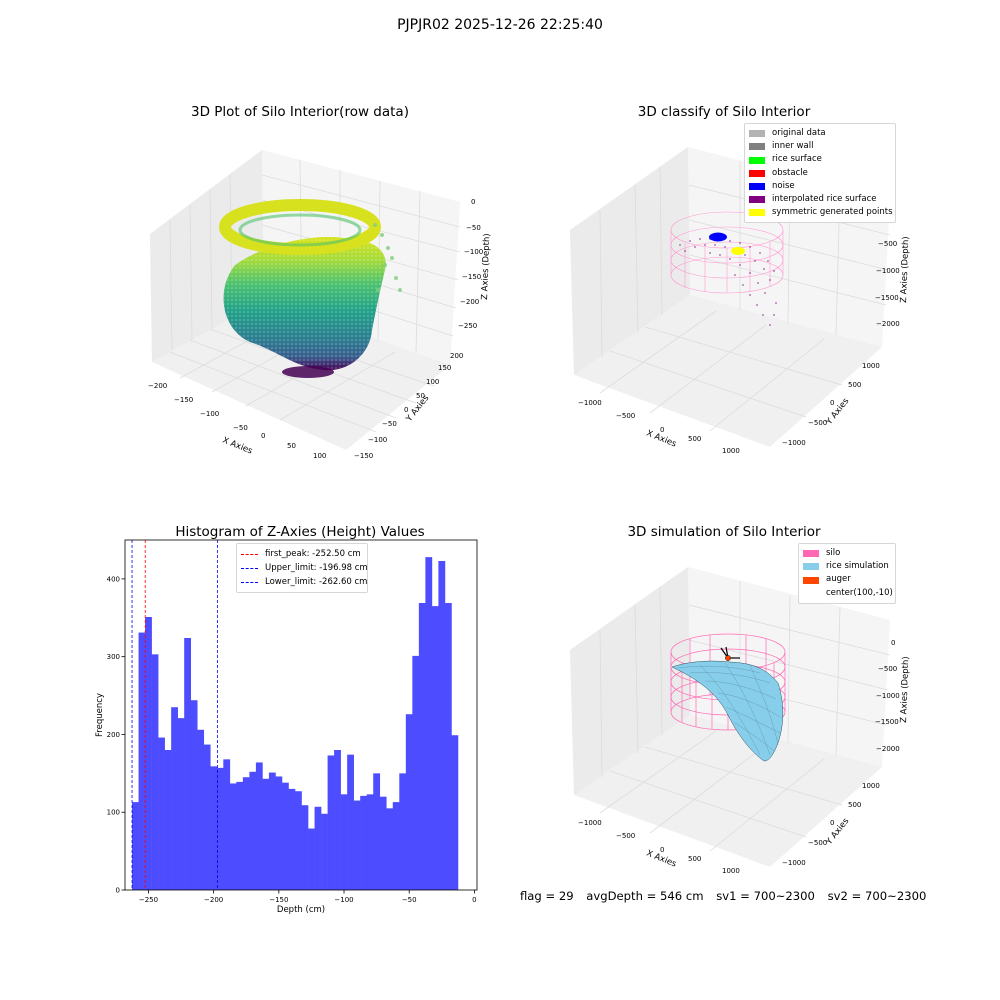 This screenshot has width=1000, height=1000. Describe the element at coordinates (409, 900) in the screenshot. I see `histogram-xtick-label: −50` at that location.